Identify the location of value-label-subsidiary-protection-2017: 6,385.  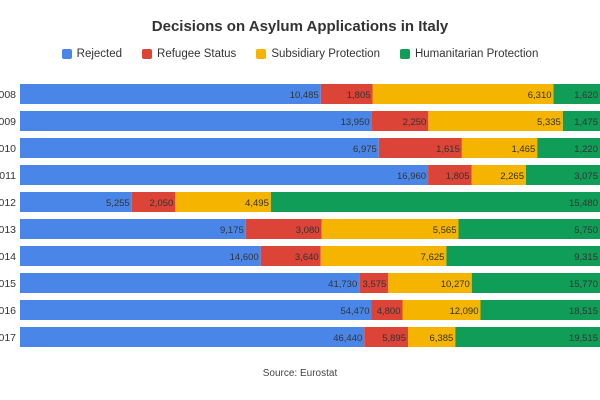
(442, 338).